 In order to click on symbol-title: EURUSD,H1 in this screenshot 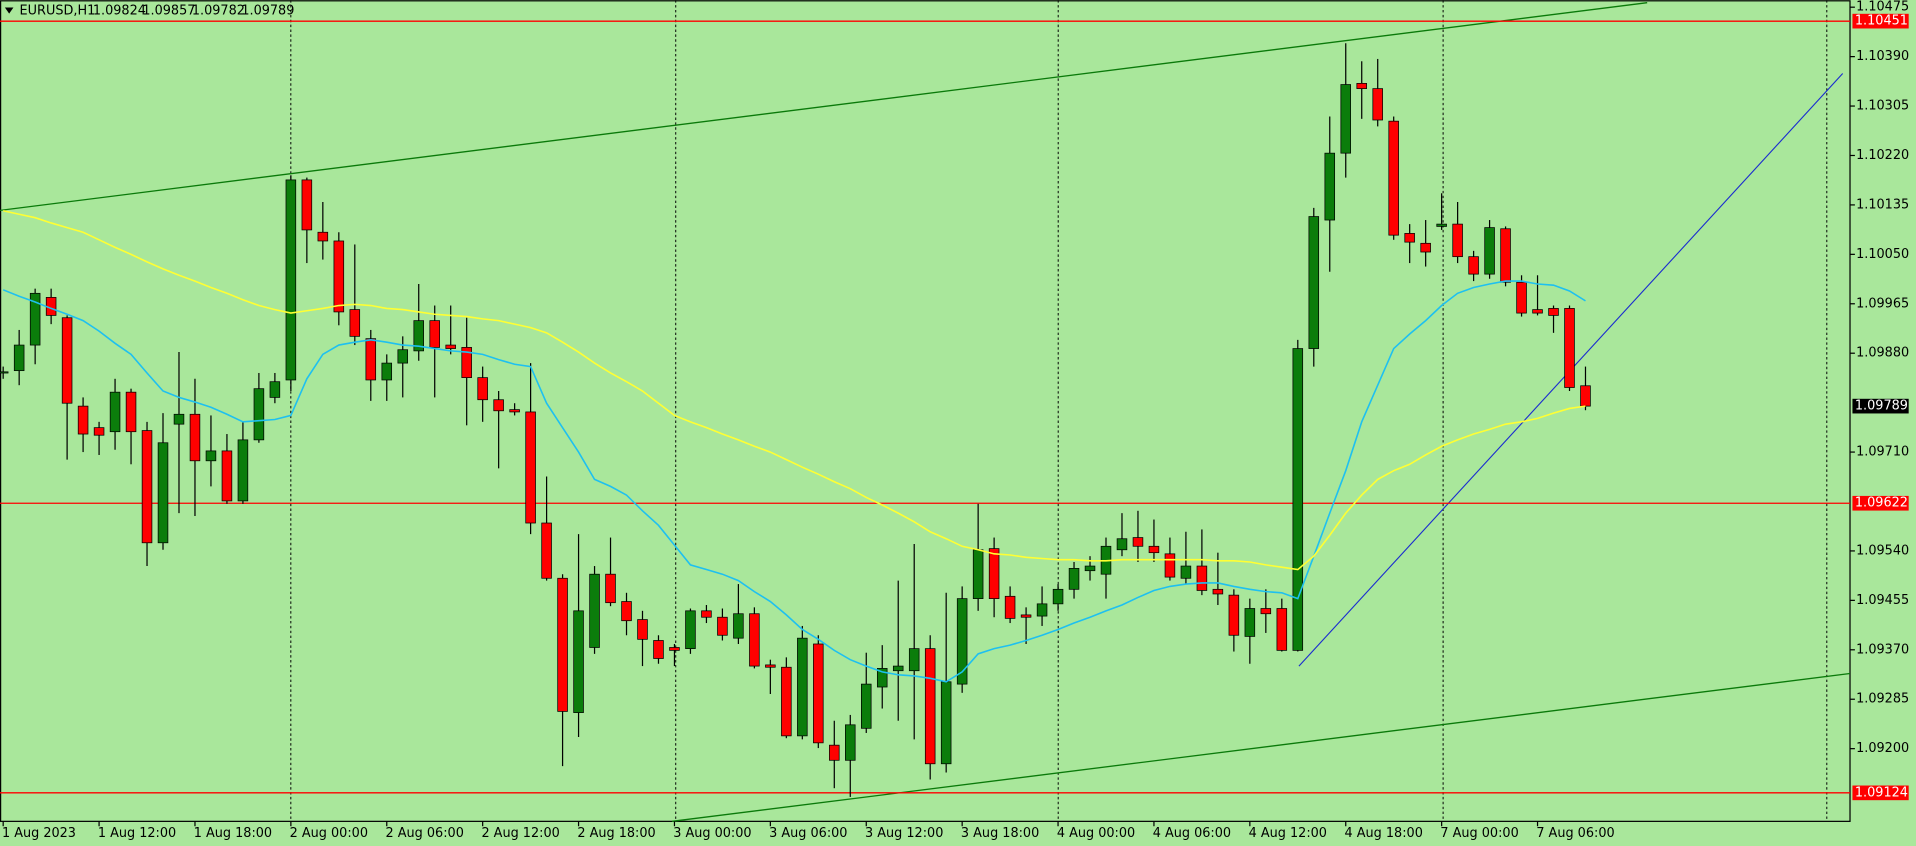, I will do `click(58, 11)`.